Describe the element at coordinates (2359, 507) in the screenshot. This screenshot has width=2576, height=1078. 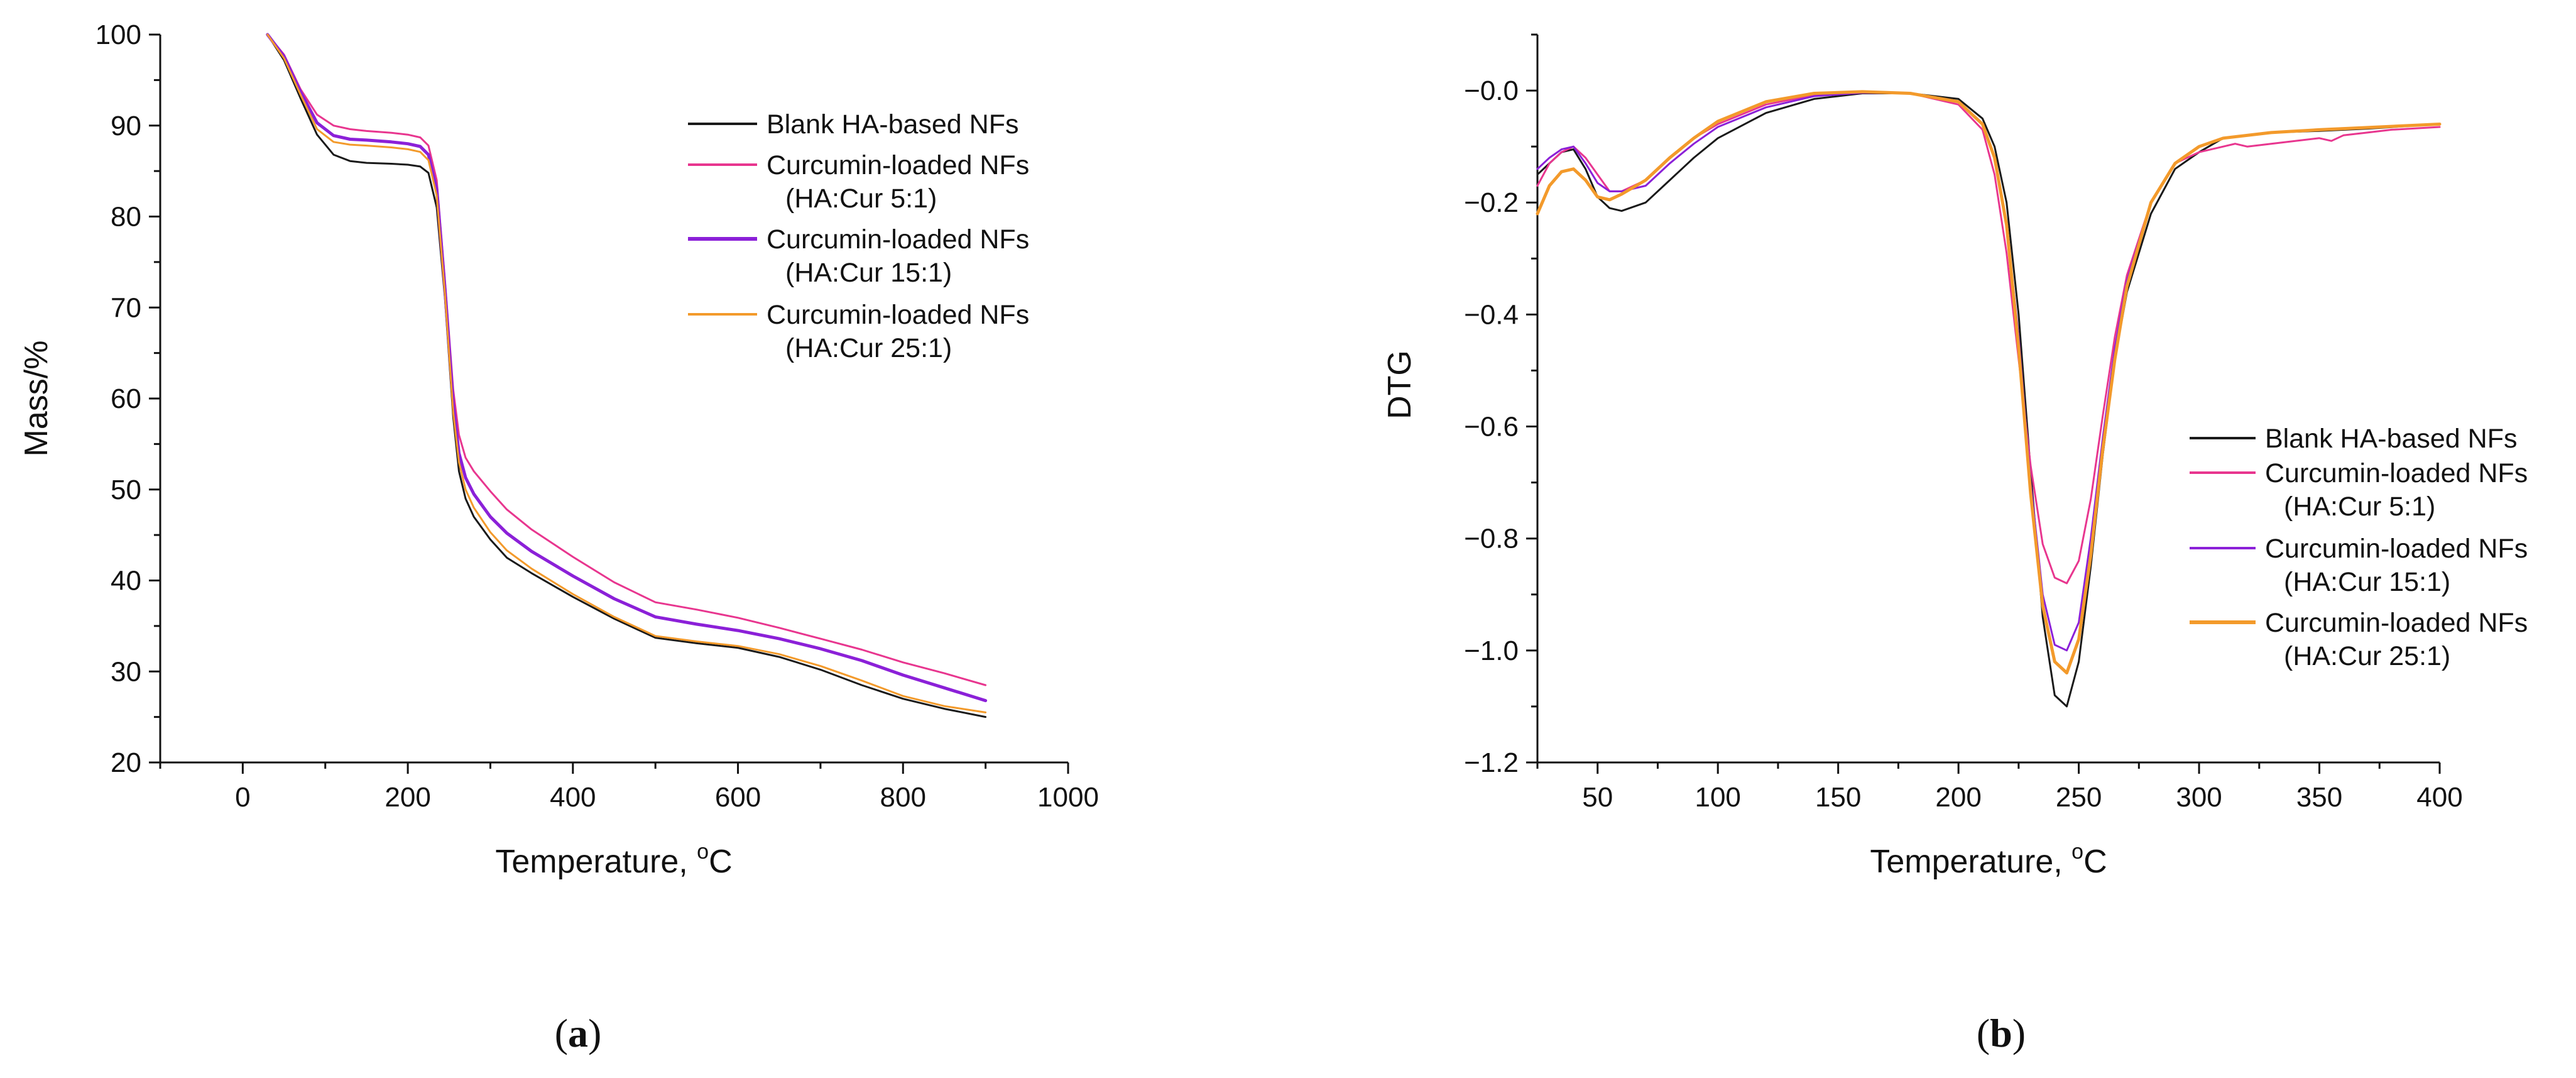
I see `legend-b-label-cur-5-1-ratio: (HA:Cur 5:1)` at that location.